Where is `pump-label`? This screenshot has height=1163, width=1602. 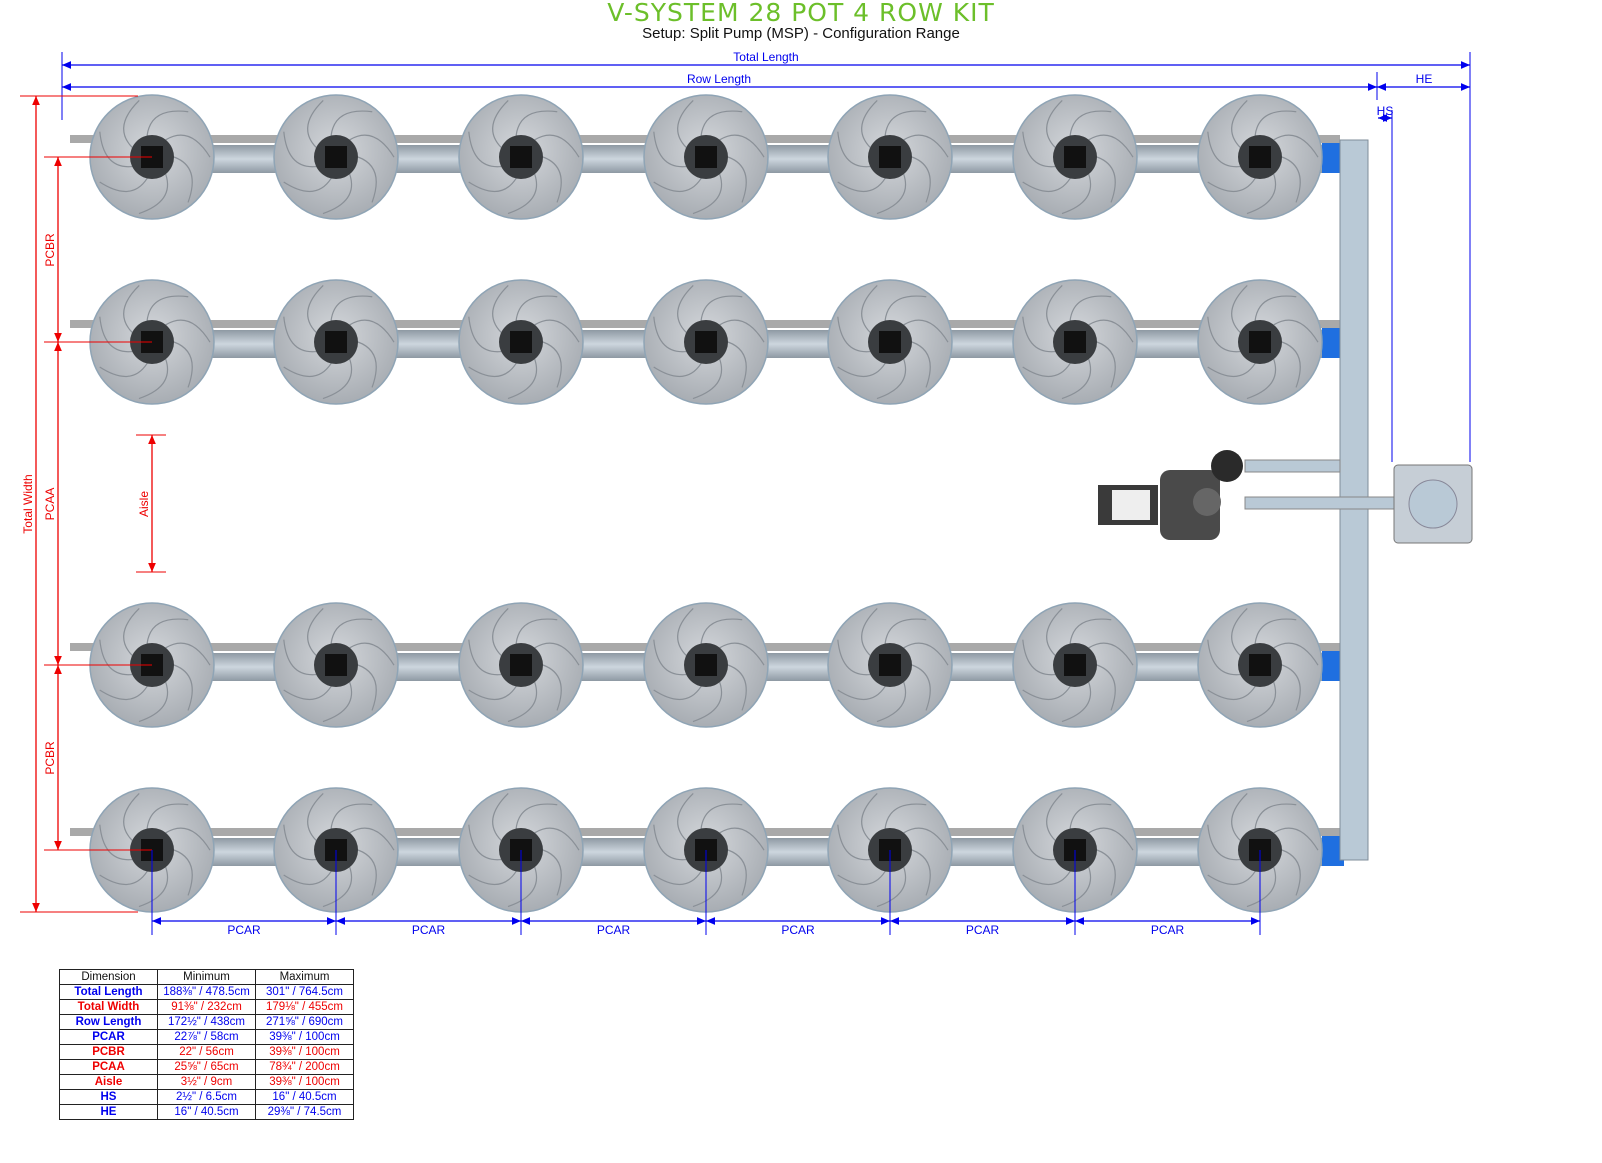
pump-label is located at coordinates (1131, 505).